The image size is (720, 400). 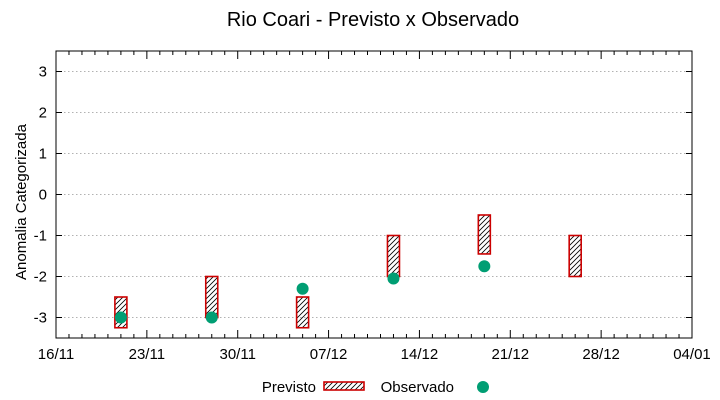 I want to click on x-tick-label: 14/12, so click(x=420, y=354).